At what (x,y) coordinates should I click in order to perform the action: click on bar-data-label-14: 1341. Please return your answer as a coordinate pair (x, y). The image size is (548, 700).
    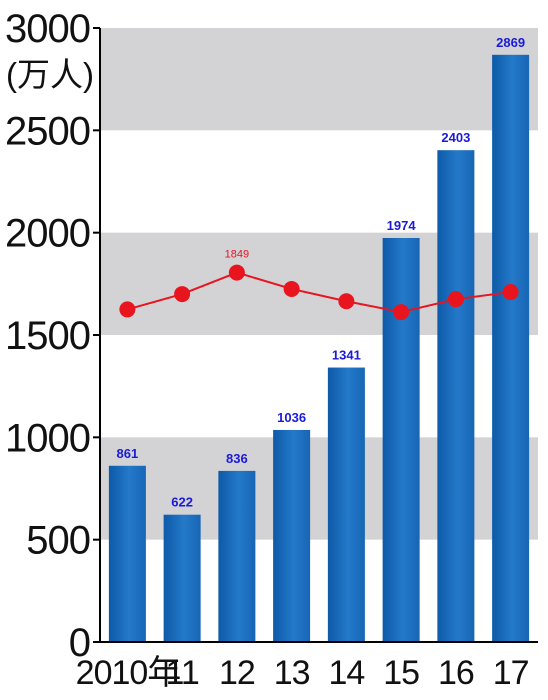
    Looking at the image, I should click on (346, 355).